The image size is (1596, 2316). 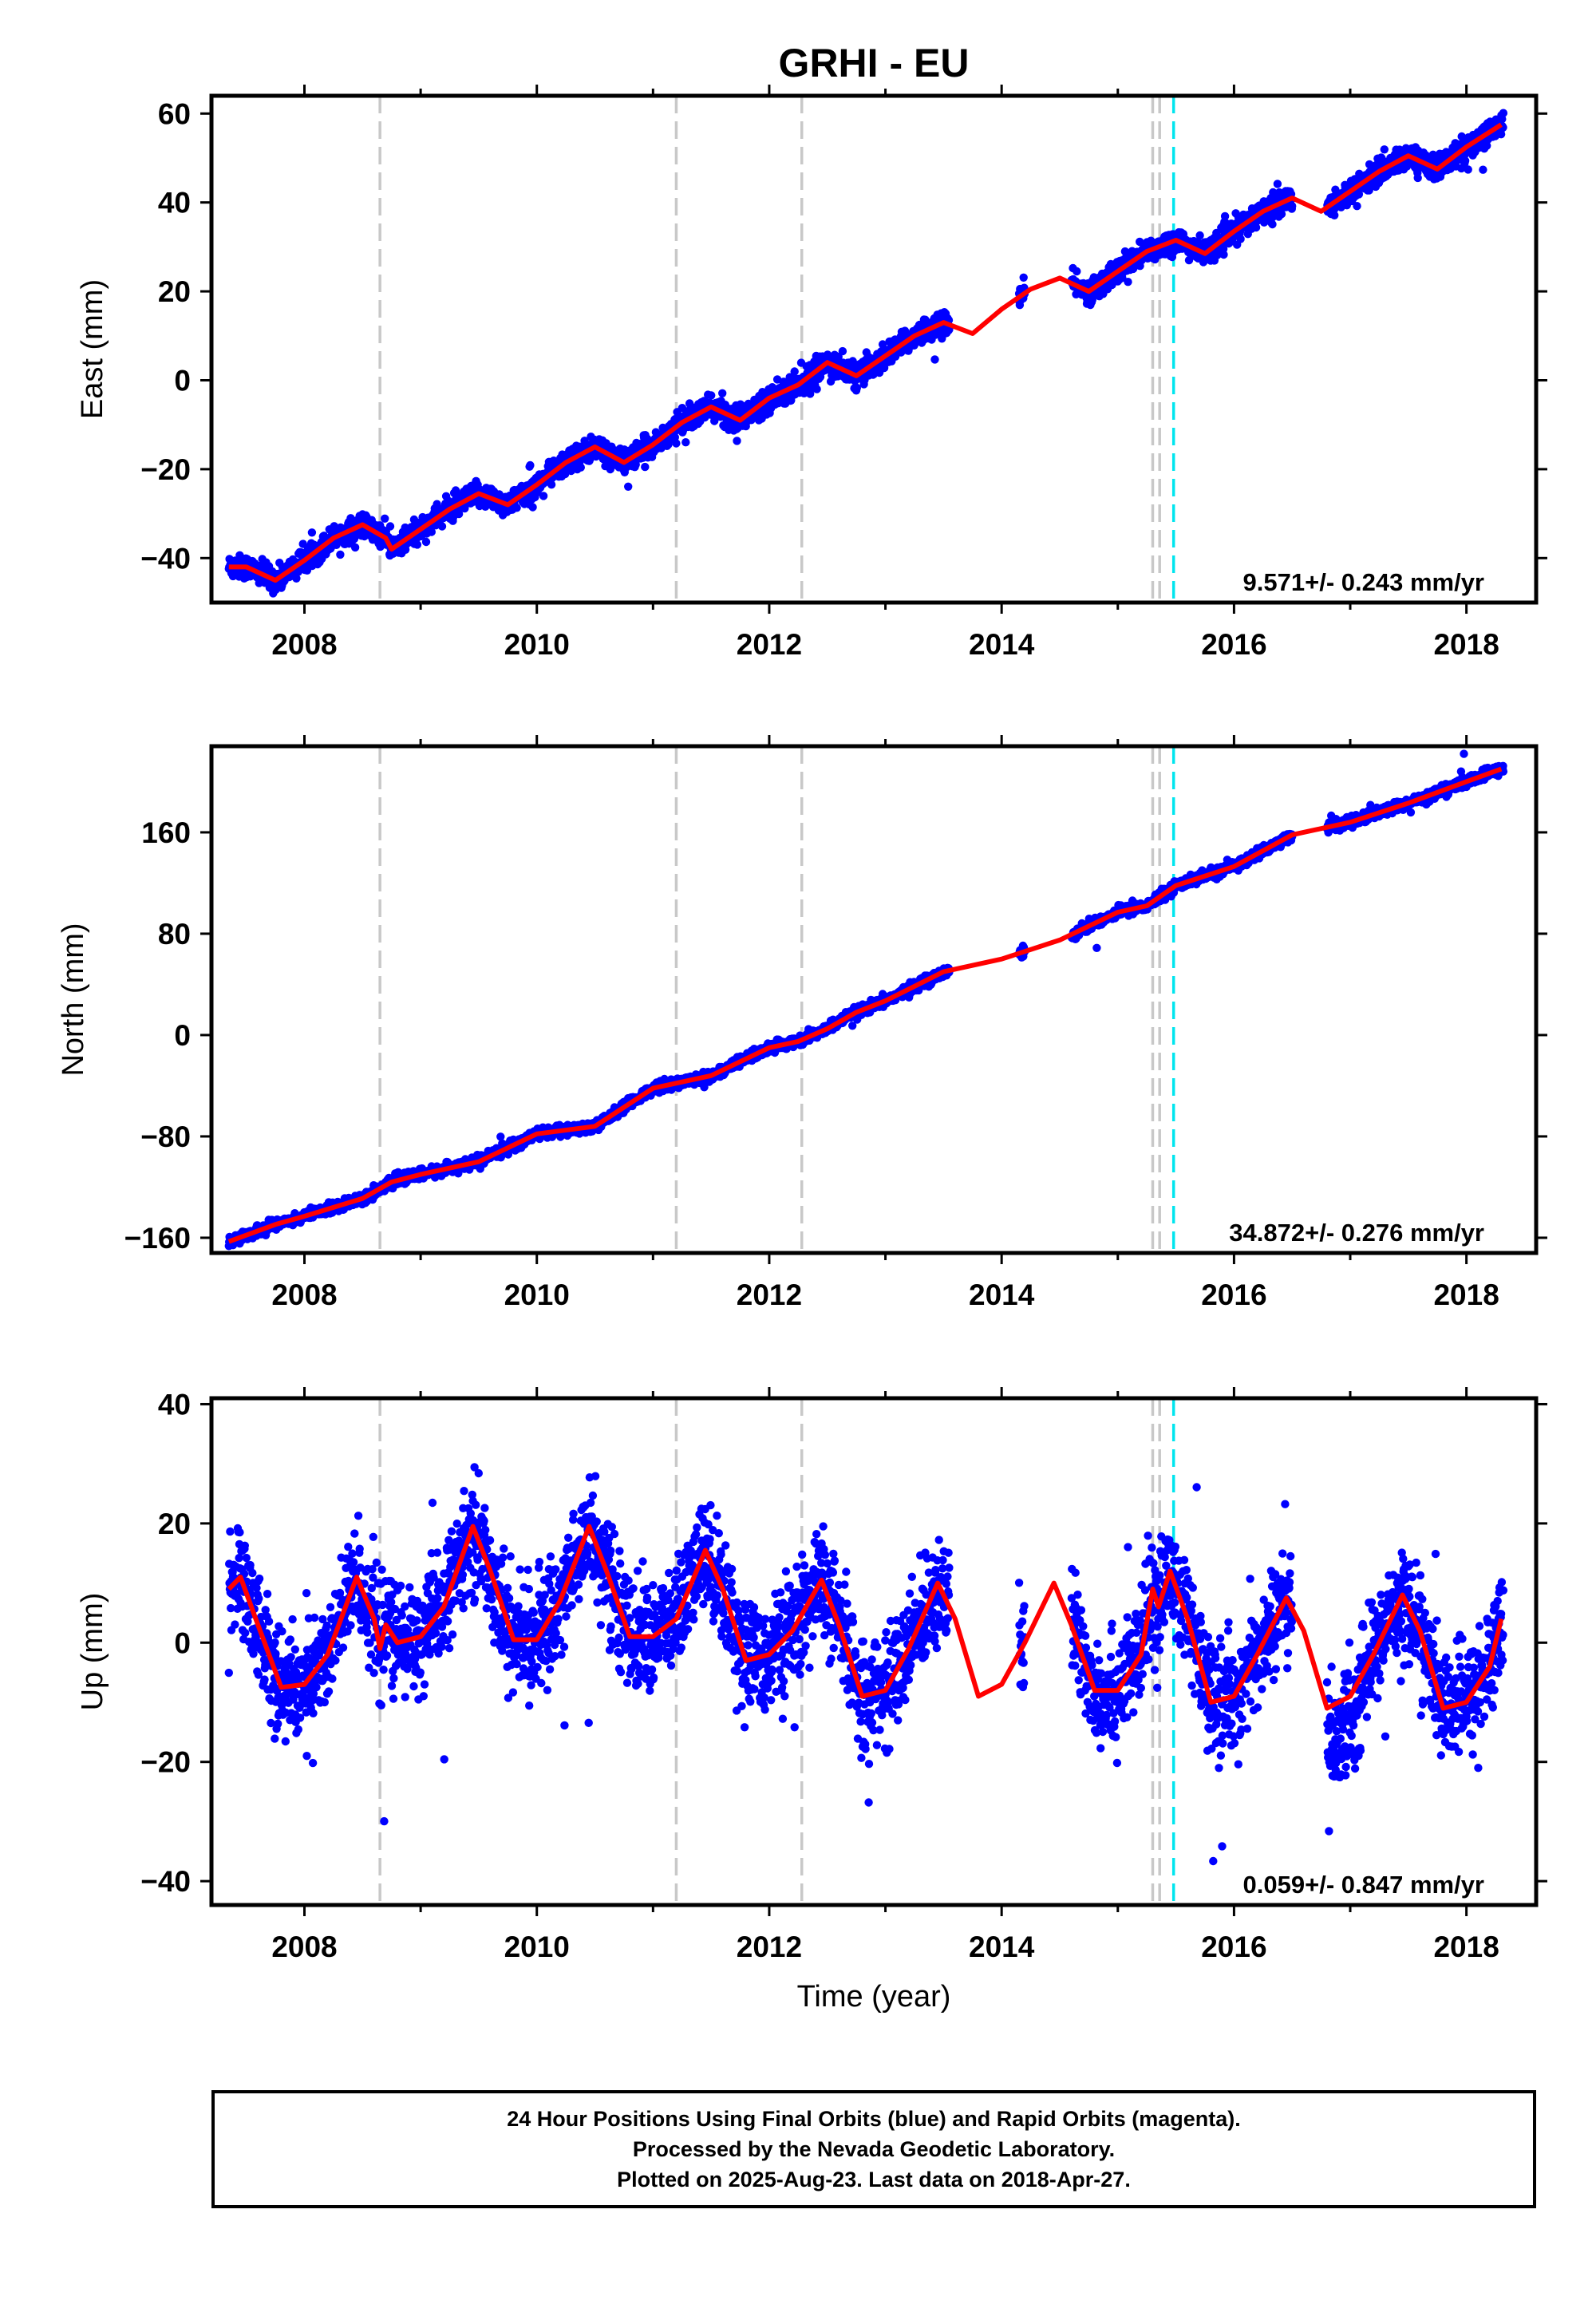 What do you see at coordinates (174, 113) in the screenshot?
I see `y-tick-label: 60` at bounding box center [174, 113].